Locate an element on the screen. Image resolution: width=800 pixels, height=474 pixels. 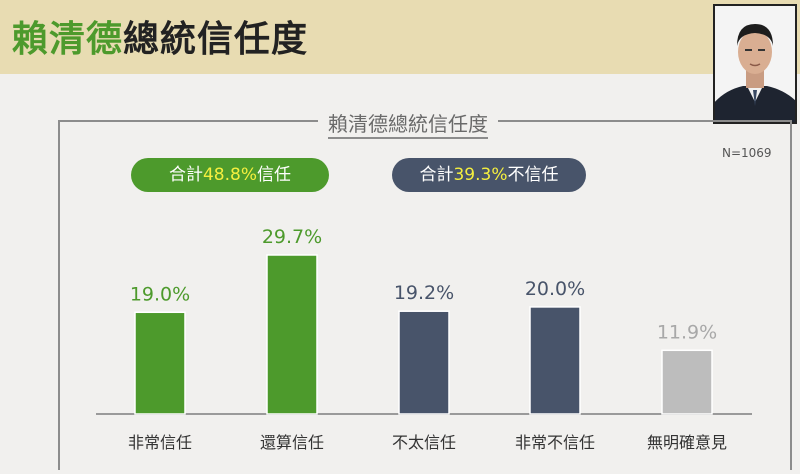
bar-value-label-2: 29.7% is located at coordinates (292, 237).